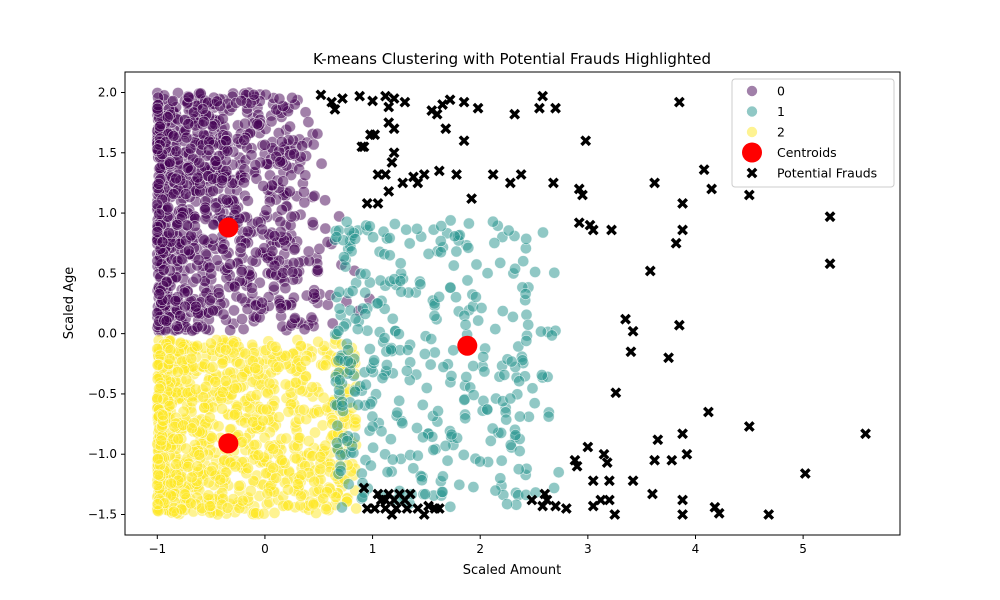 This screenshot has width=1000, height=600. Describe the element at coordinates (102, 454) in the screenshot. I see `y-tick-label: −1.0` at that location.